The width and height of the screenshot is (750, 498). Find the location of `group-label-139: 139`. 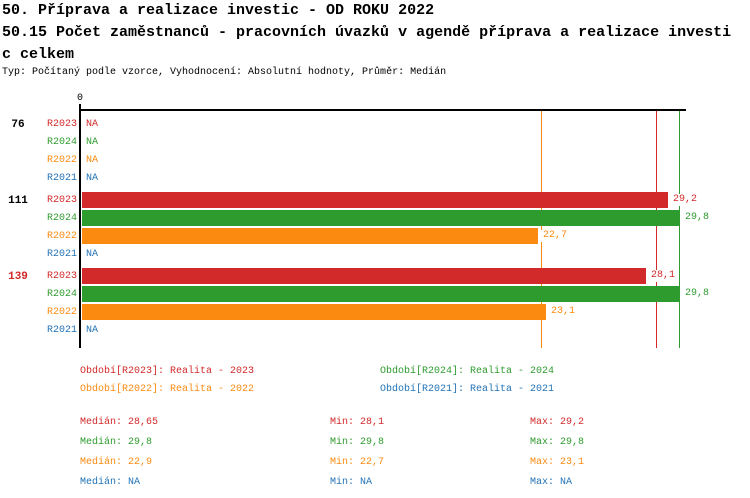

group-label-139: 139 is located at coordinates (18, 277).